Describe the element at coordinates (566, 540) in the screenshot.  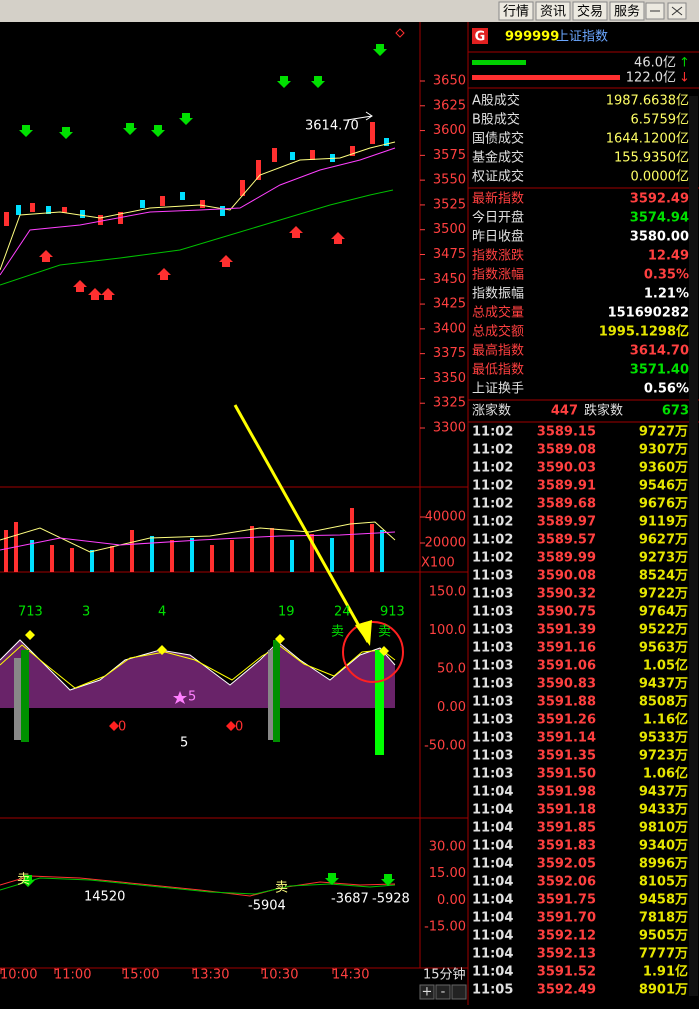
I see `tick-price: 3589.57` at that location.